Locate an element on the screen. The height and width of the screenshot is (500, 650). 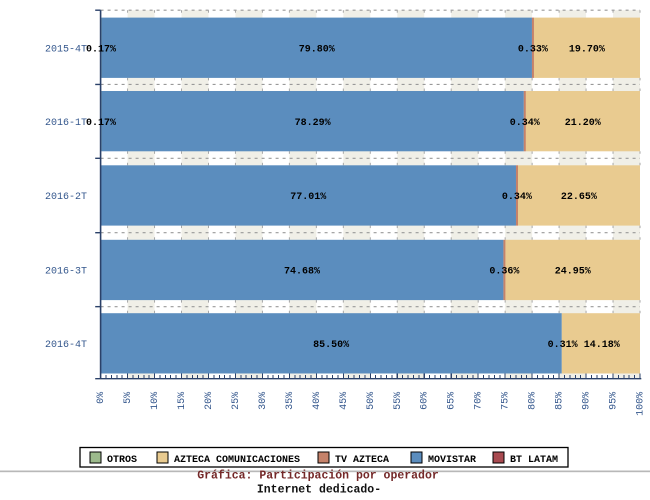
svg-text: 19.70% is located at coordinates (587, 49).